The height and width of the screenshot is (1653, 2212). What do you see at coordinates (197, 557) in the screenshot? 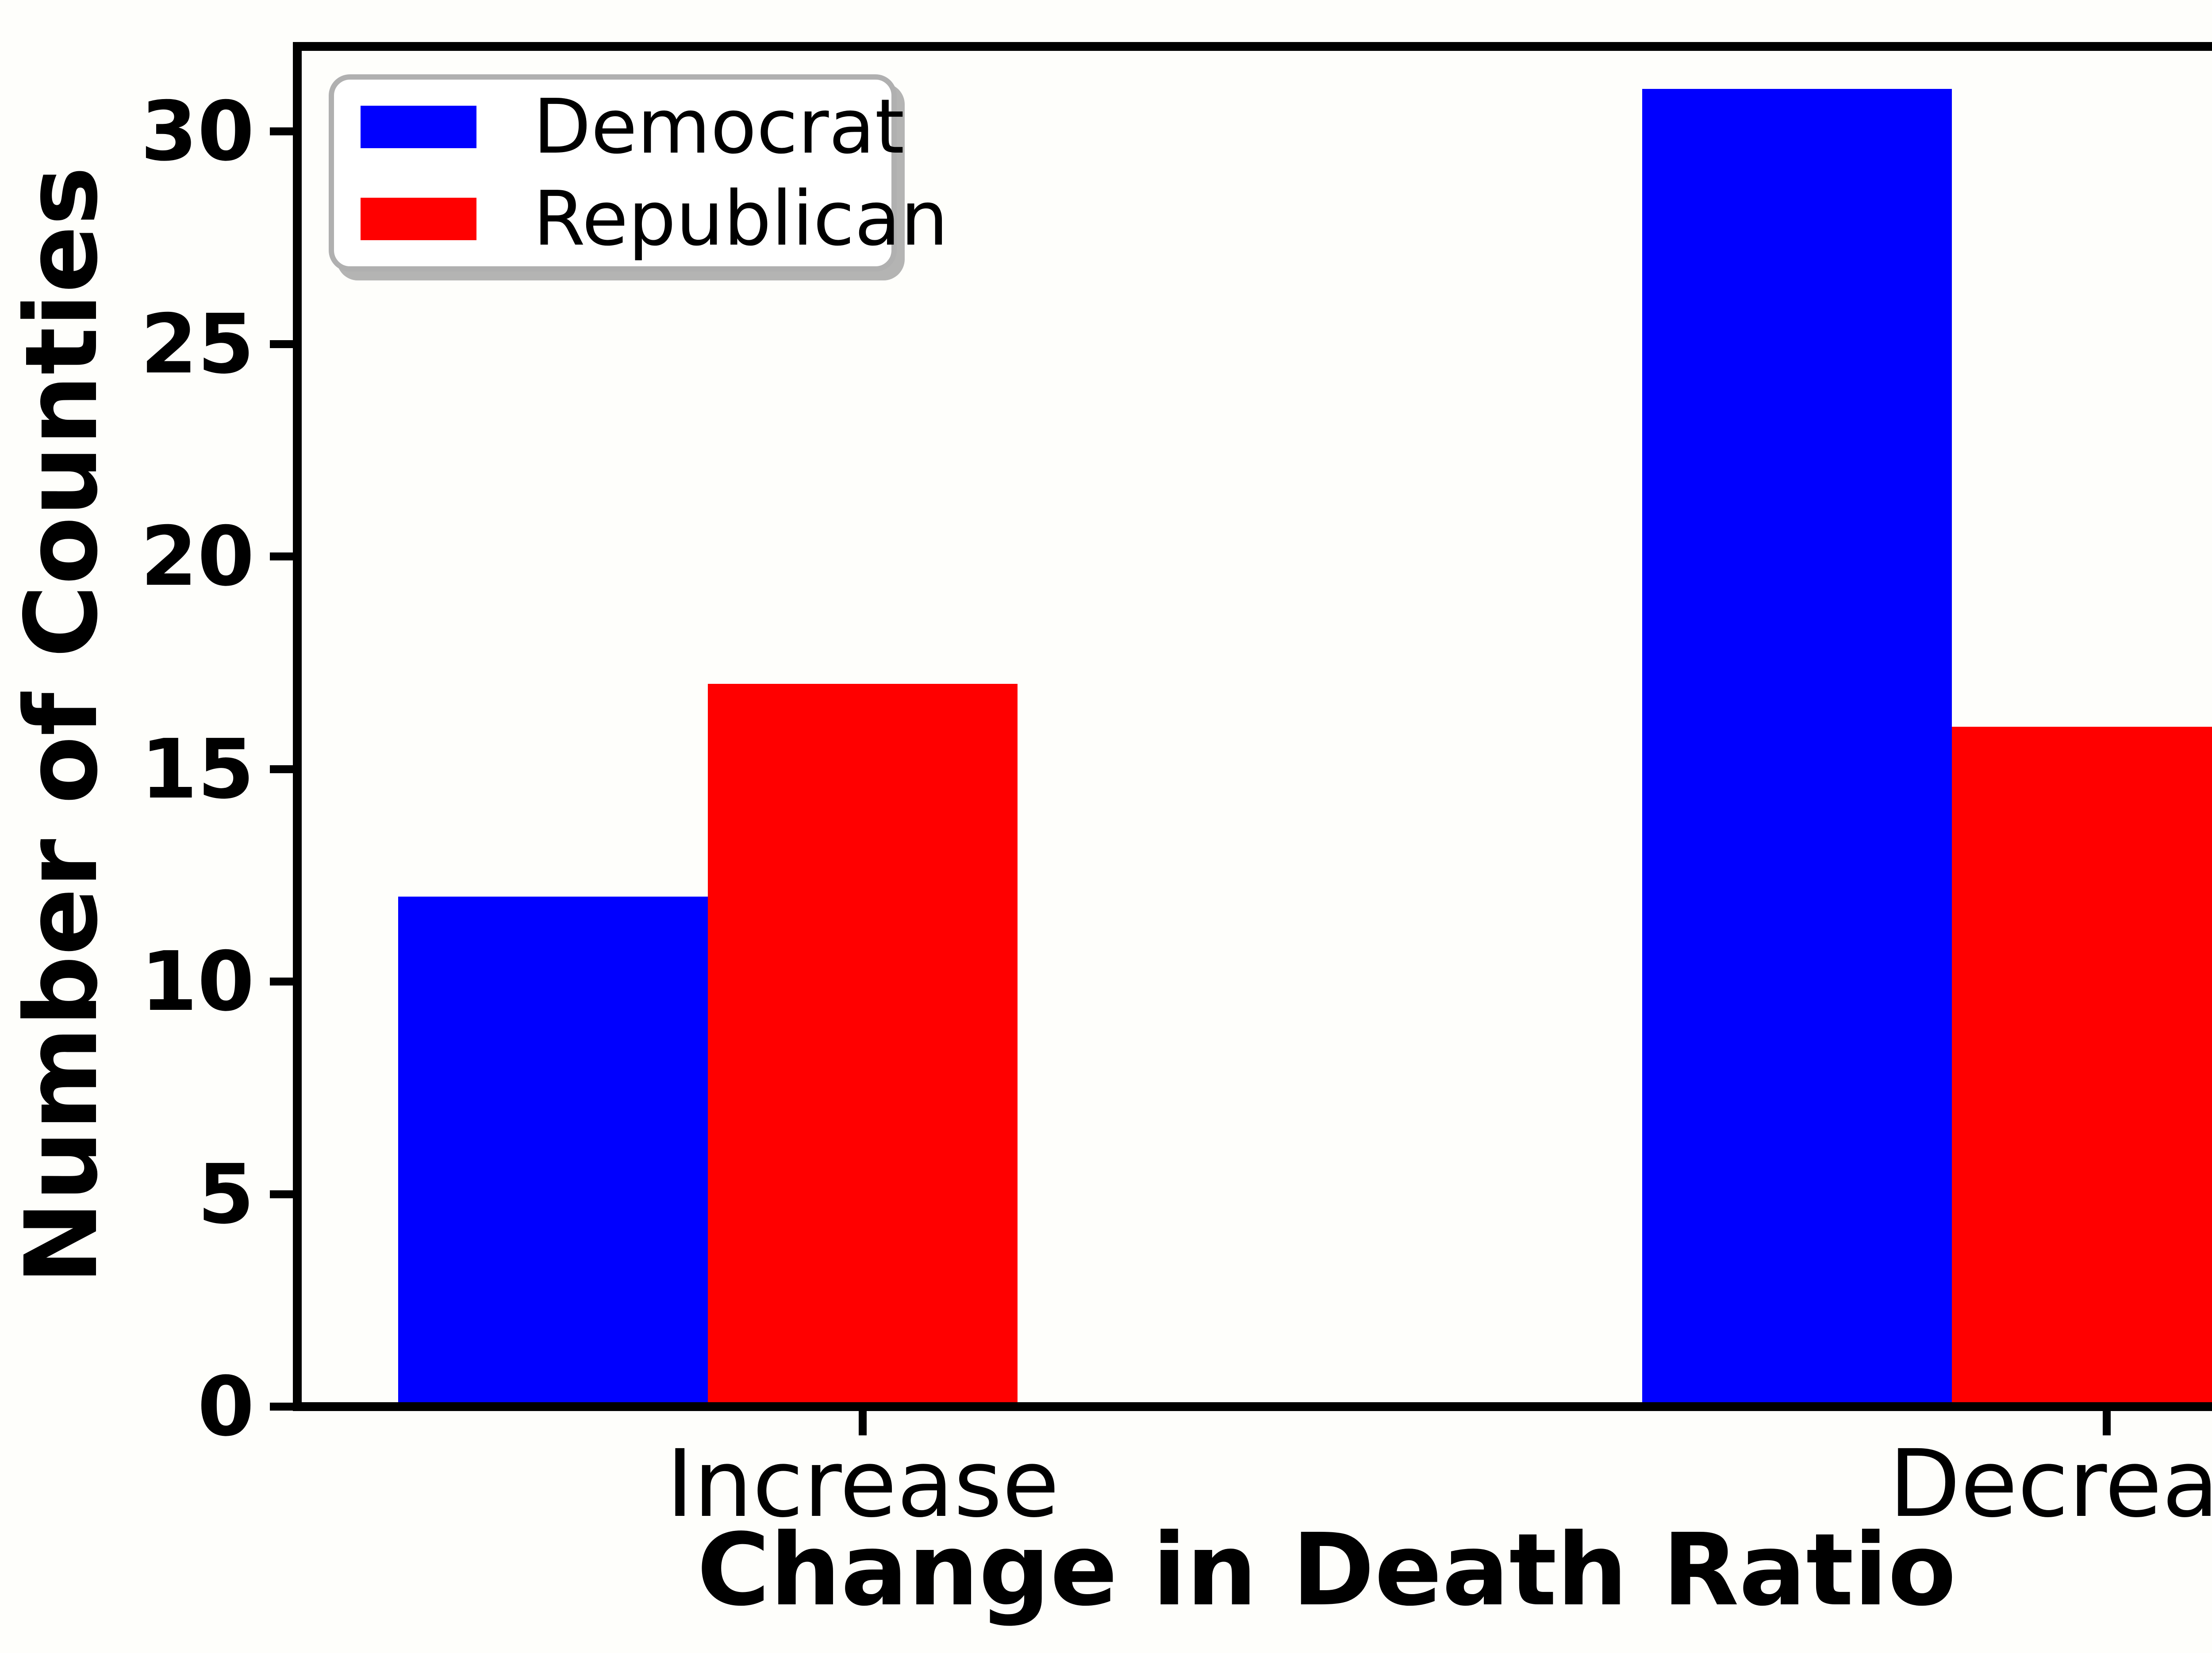
I see `y-tick-label-20: 20` at bounding box center [197, 557].